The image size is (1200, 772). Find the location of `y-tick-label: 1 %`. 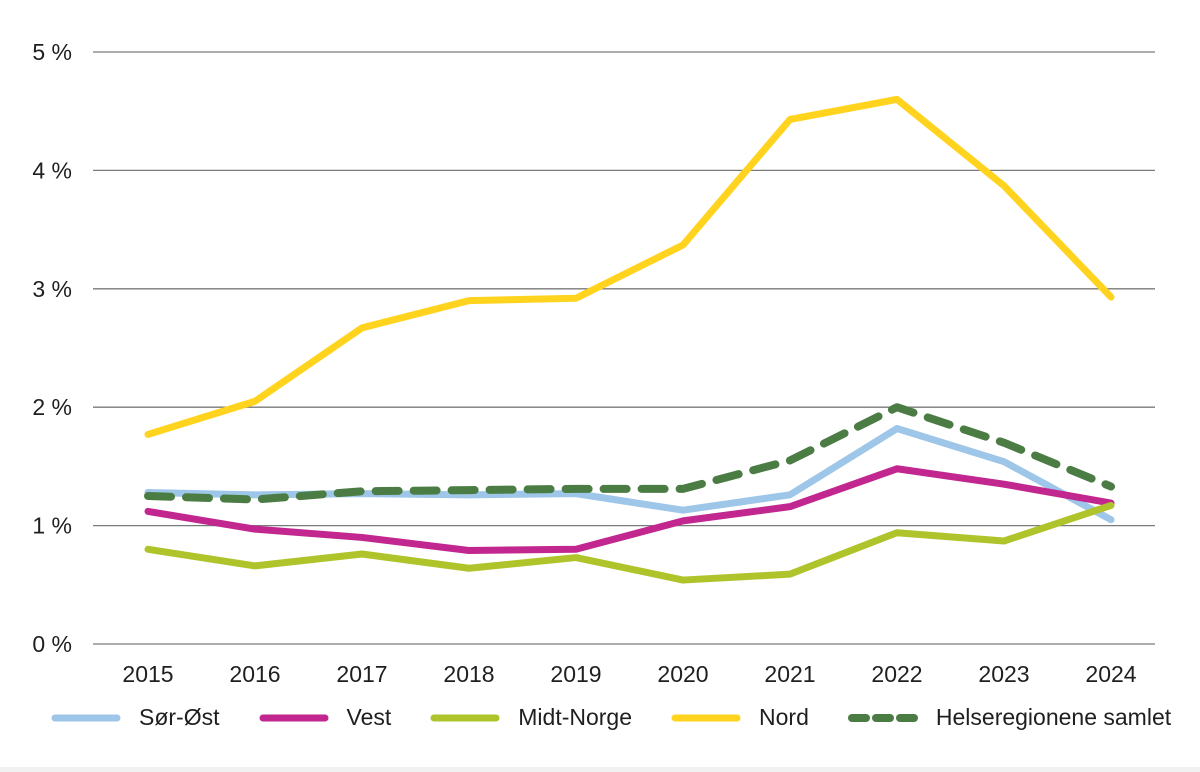

y-tick-label: 1 % is located at coordinates (52, 526).